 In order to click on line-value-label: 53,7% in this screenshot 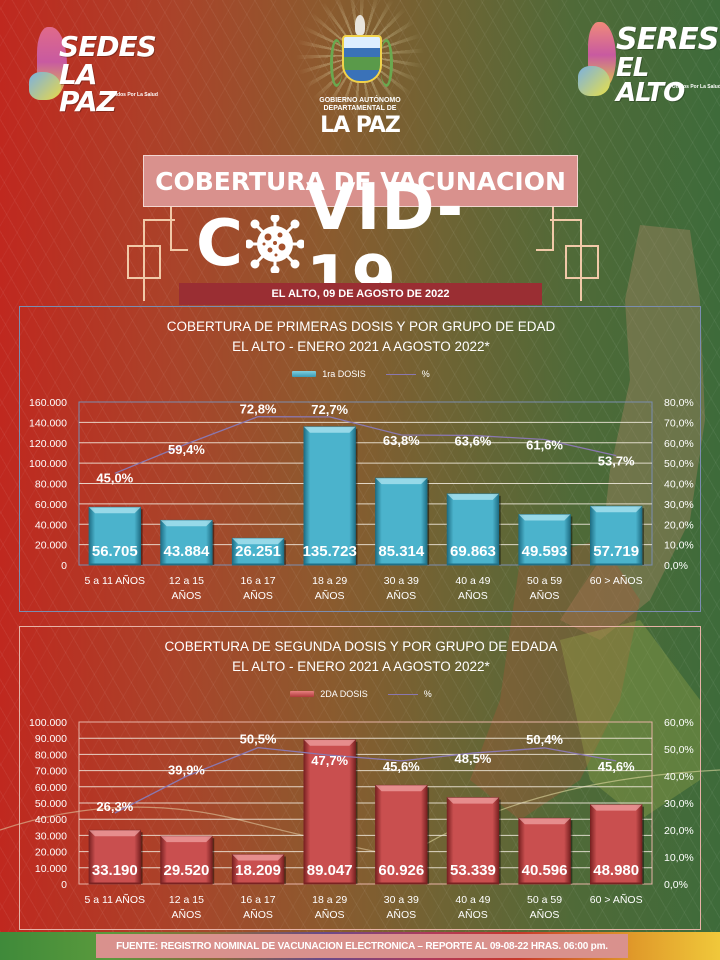, I will do `click(616, 461)`.